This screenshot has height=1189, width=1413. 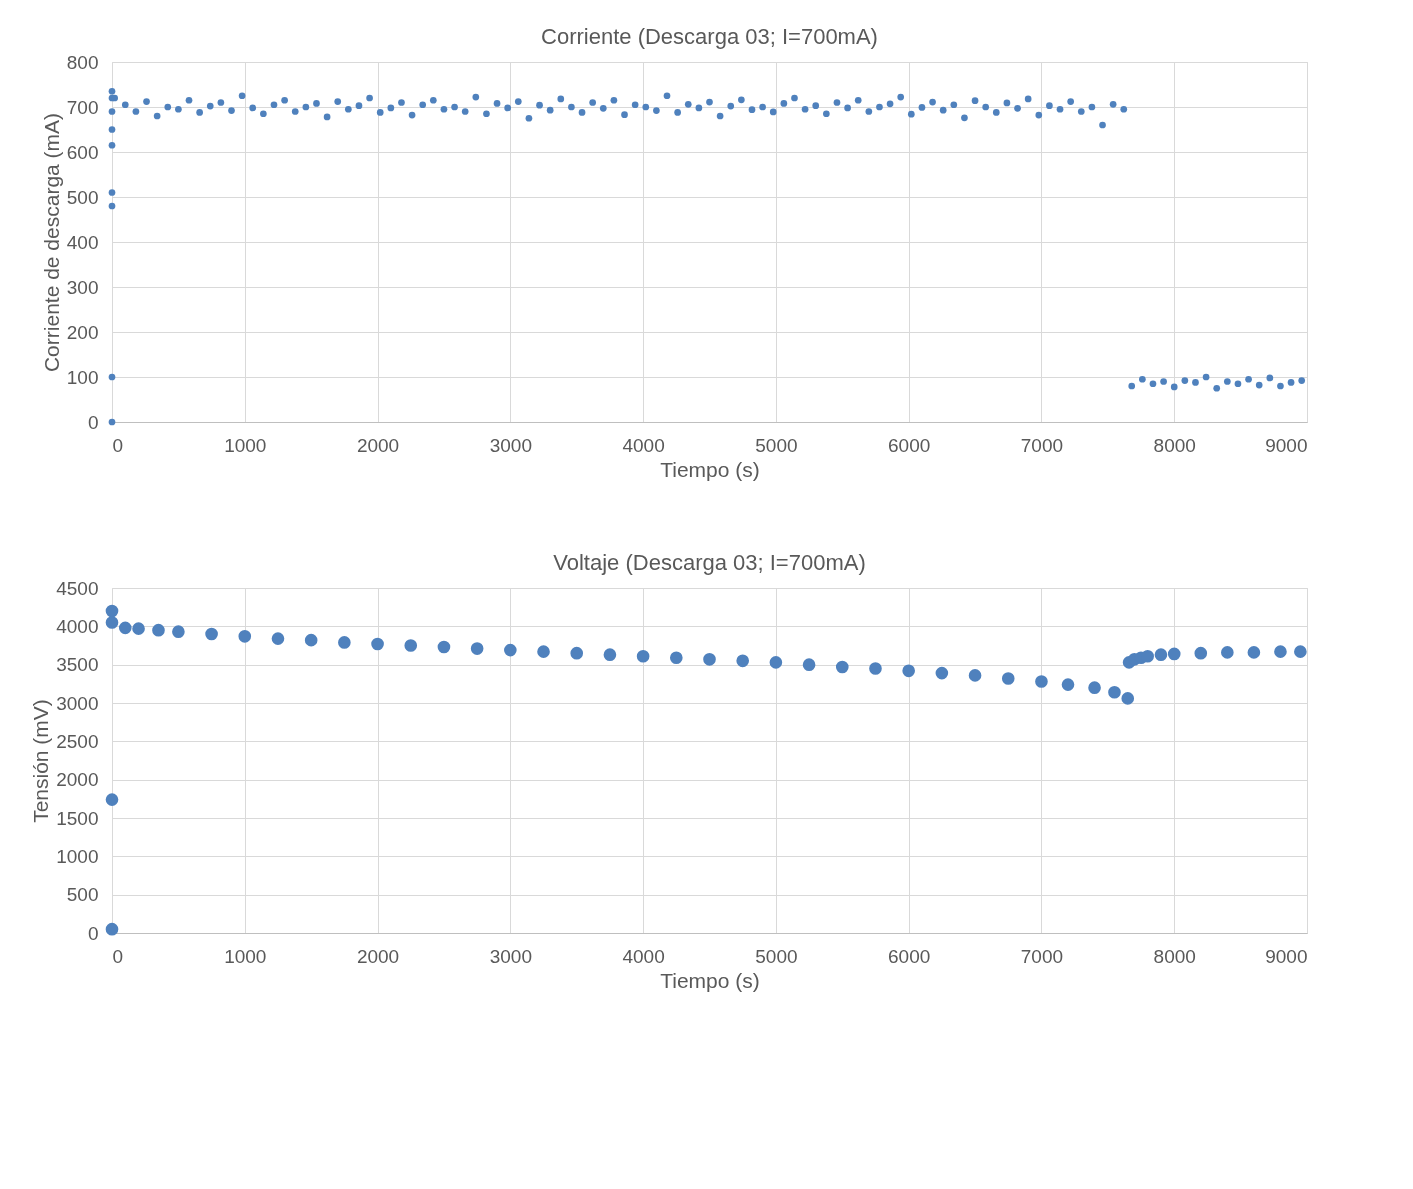 I want to click on chart-title: Corriente (Descarga 03; I=700mA), so click(x=709, y=36).